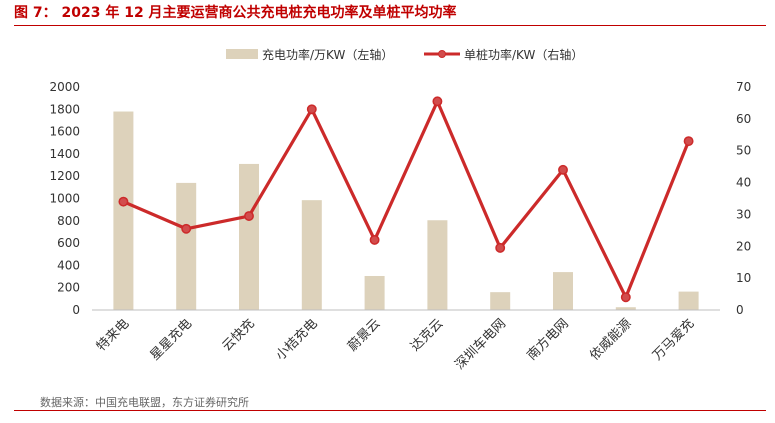 The width and height of the screenshot is (775, 423). Describe the element at coordinates (68, 288) in the screenshot. I see `left-axis-tick: 200` at that location.